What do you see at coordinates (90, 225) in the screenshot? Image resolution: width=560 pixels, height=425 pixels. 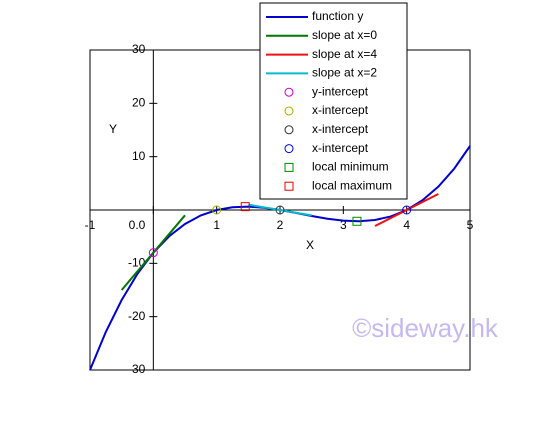 I see `x-tick-label: -1` at bounding box center [90, 225].